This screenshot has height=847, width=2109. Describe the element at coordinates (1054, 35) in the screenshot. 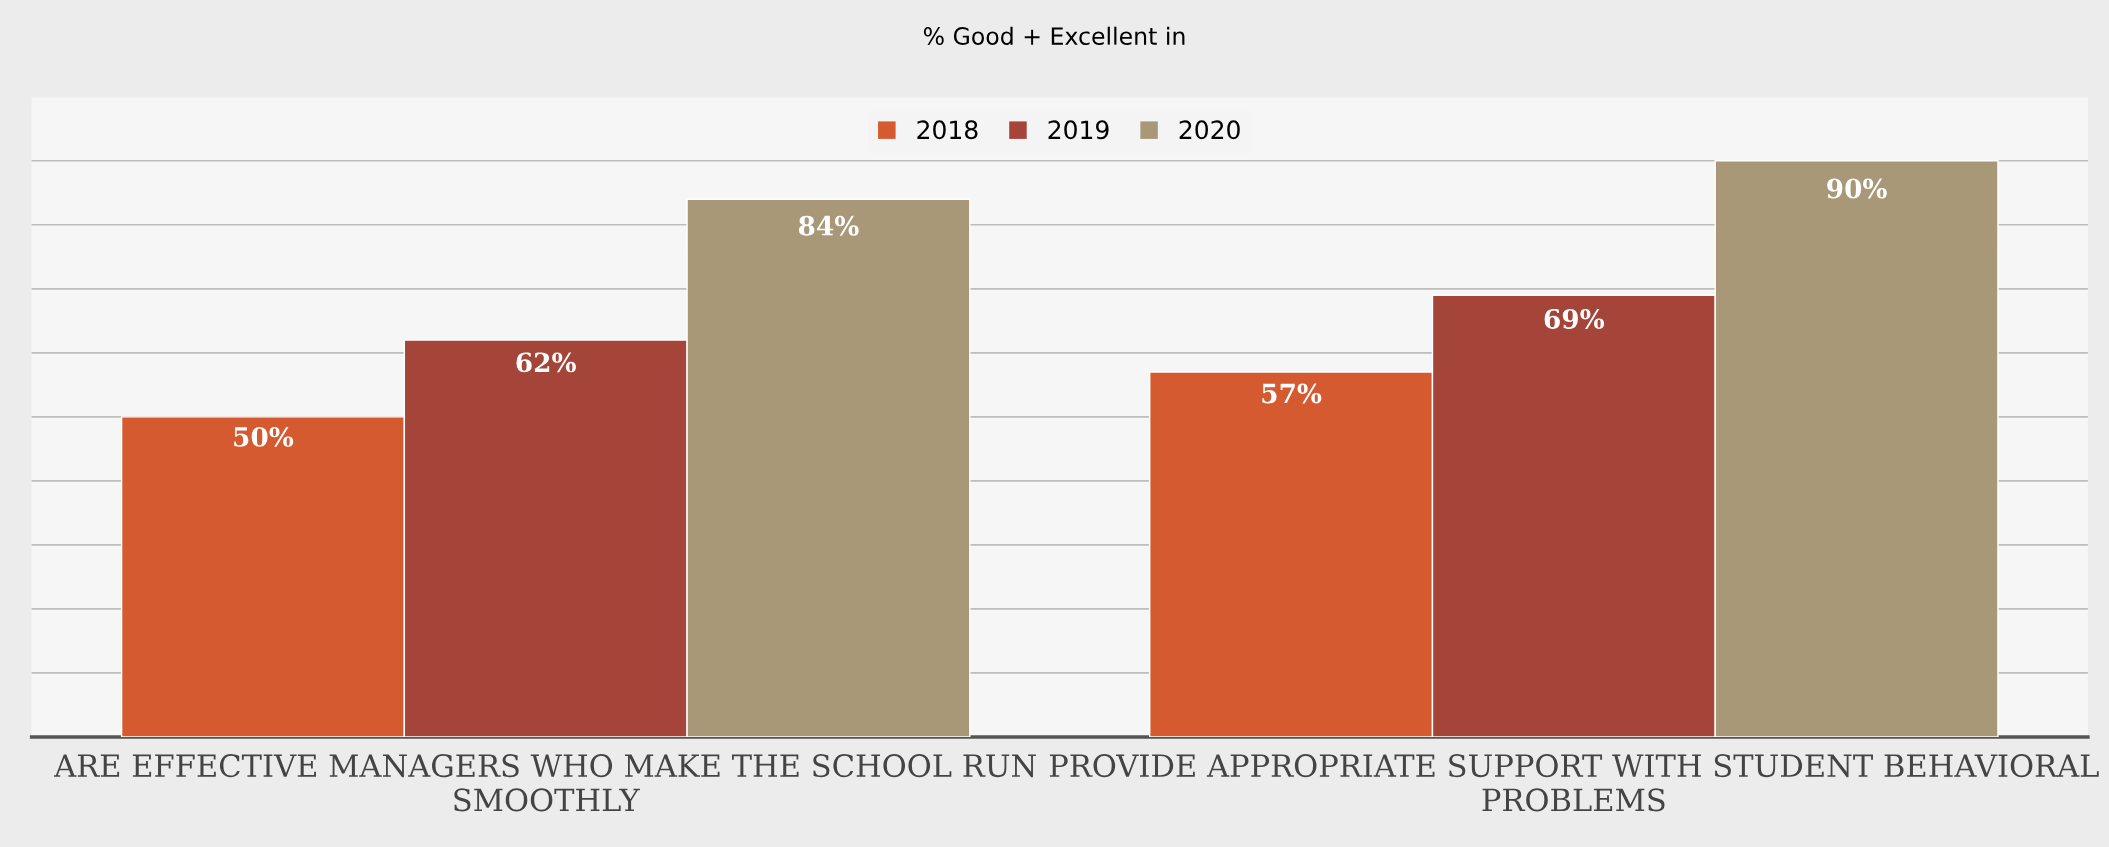

I see `chart-title: % Good + Excellent in` at that location.